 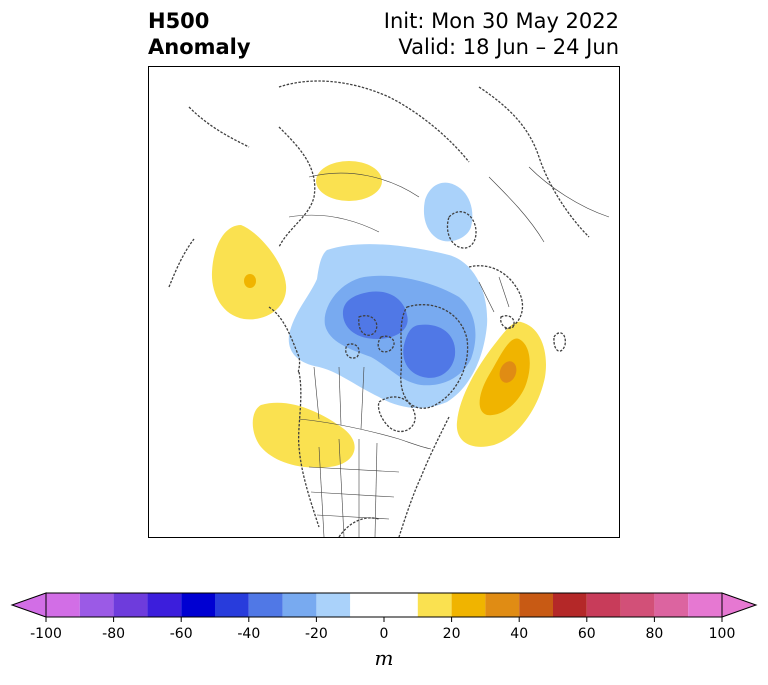 What do you see at coordinates (384, 658) in the screenshot?
I see `colorbar-unit-label: m` at bounding box center [384, 658].